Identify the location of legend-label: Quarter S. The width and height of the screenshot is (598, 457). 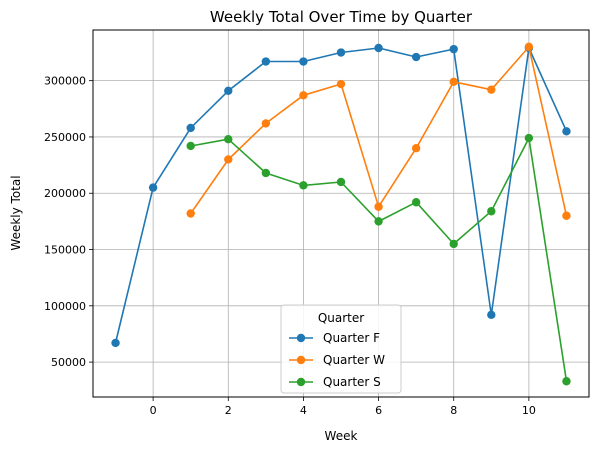
(352, 382).